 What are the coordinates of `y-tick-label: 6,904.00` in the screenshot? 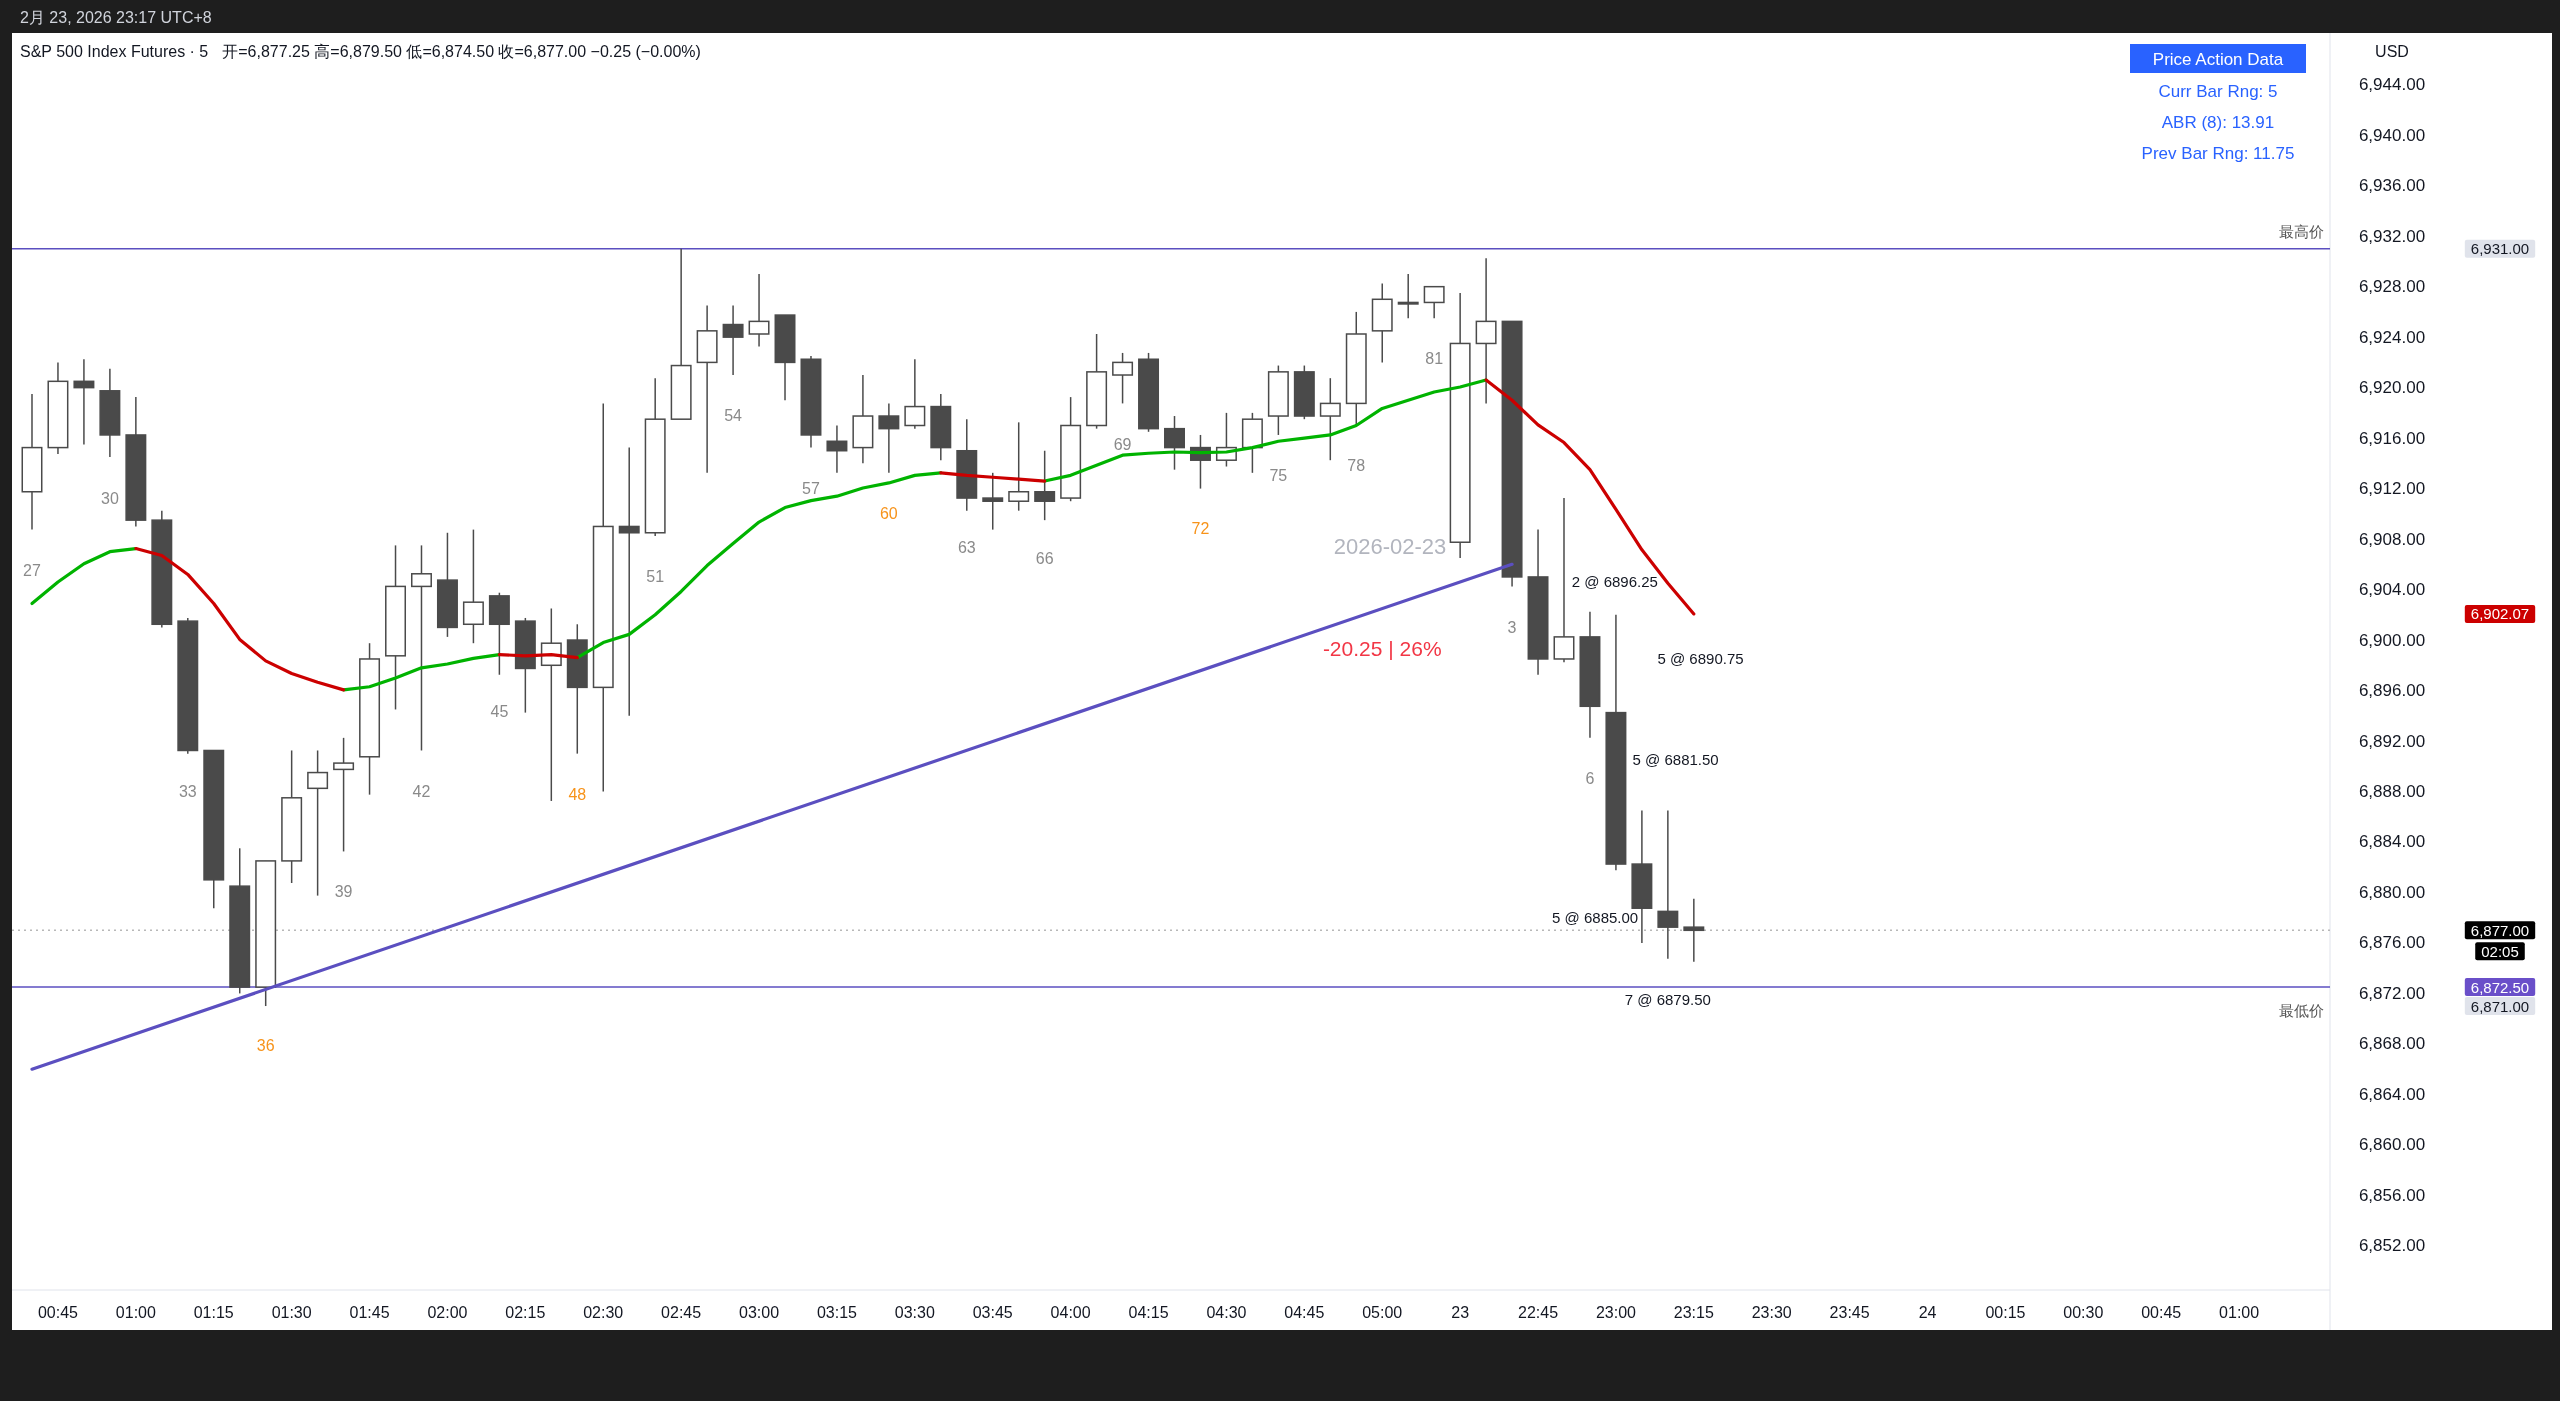 It's located at (2392, 590).